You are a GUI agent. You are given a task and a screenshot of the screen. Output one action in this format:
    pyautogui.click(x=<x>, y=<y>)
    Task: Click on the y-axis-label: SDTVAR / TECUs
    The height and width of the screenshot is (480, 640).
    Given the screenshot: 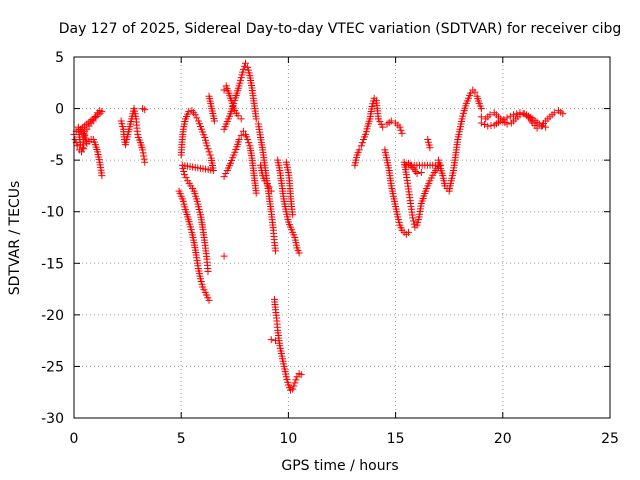 What is the action you would take?
    pyautogui.click(x=15, y=238)
    